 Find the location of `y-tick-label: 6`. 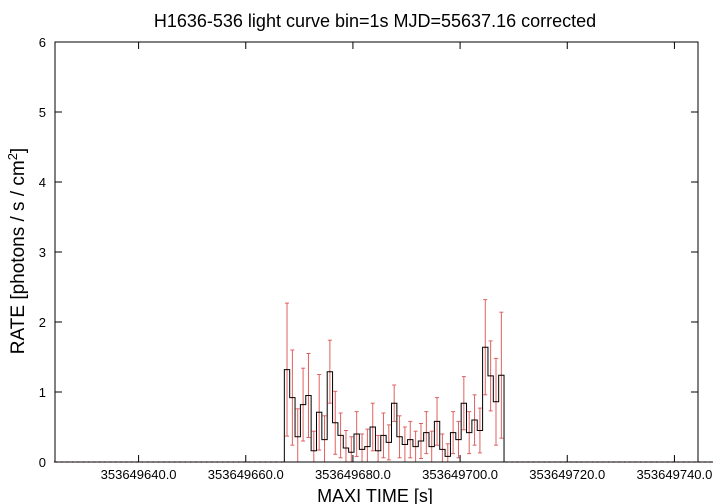

y-tick-label: 6 is located at coordinates (42, 42).